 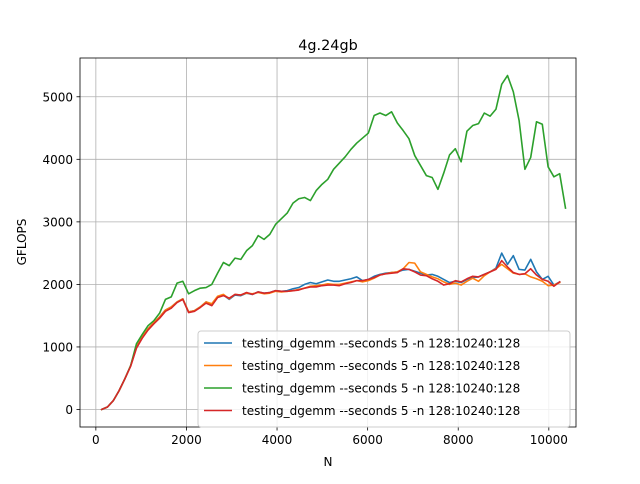 I want to click on x-tick-label: 8000, so click(x=458, y=440).